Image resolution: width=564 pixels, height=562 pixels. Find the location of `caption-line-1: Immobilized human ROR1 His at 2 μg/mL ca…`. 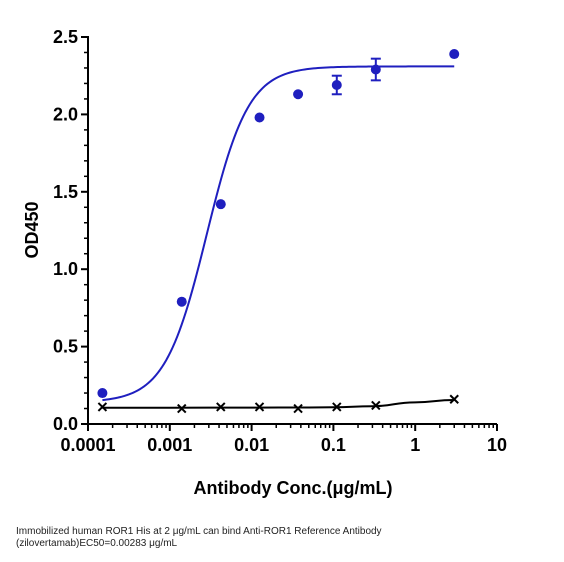

caption-line-1: Immobilized human ROR1 His at 2 μg/mL ca… is located at coordinates (199, 531).